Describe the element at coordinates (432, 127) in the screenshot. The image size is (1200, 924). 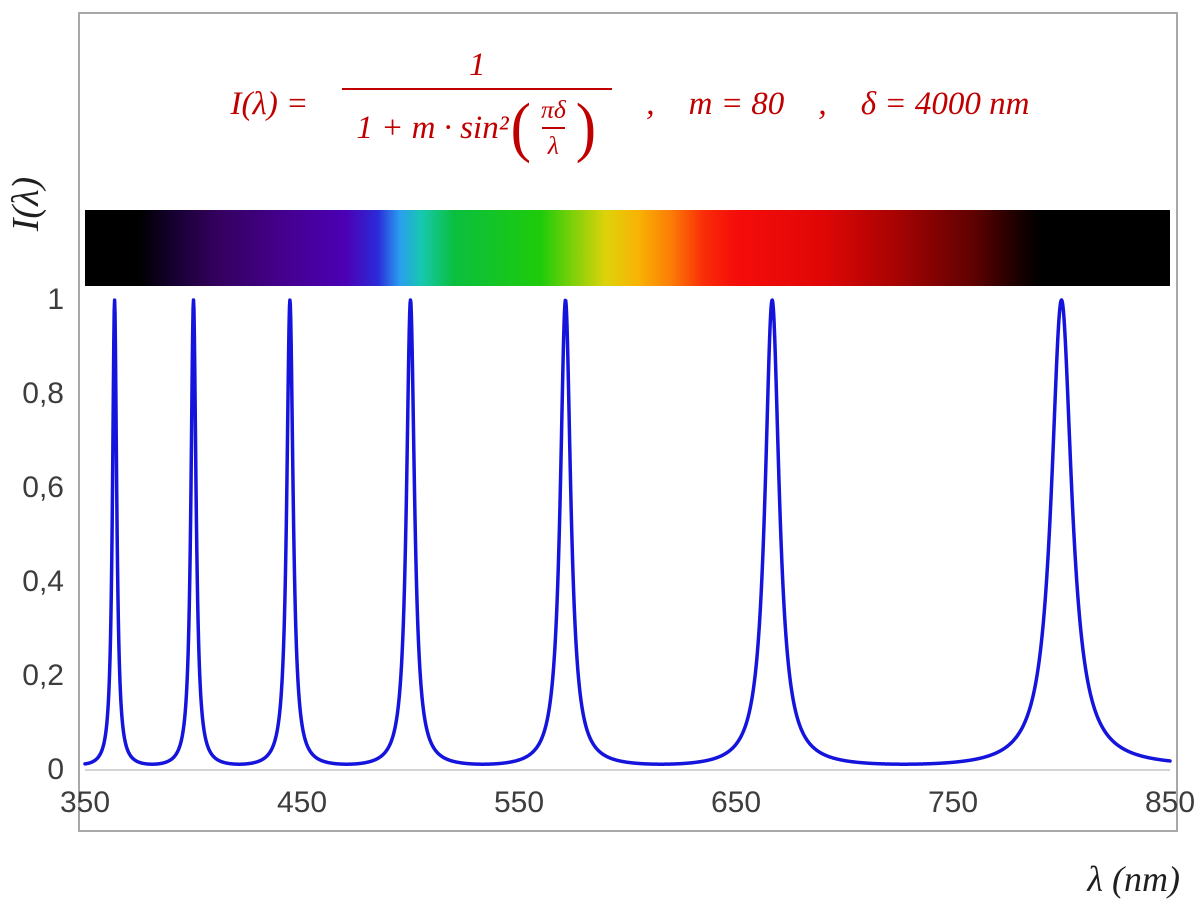
I see `denominator-prefix: 1 + m · sin²` at that location.